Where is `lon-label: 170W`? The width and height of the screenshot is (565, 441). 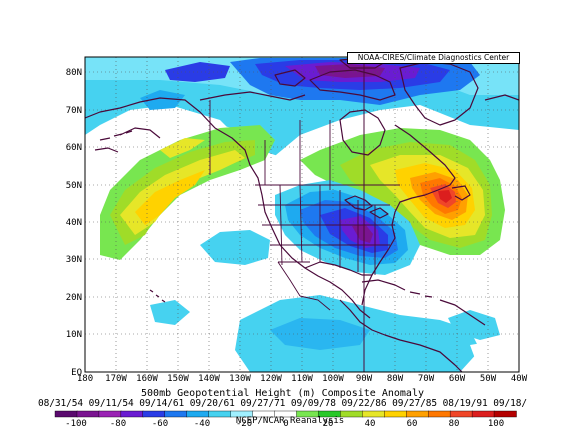 lon-label: 170W is located at coordinates (116, 379).